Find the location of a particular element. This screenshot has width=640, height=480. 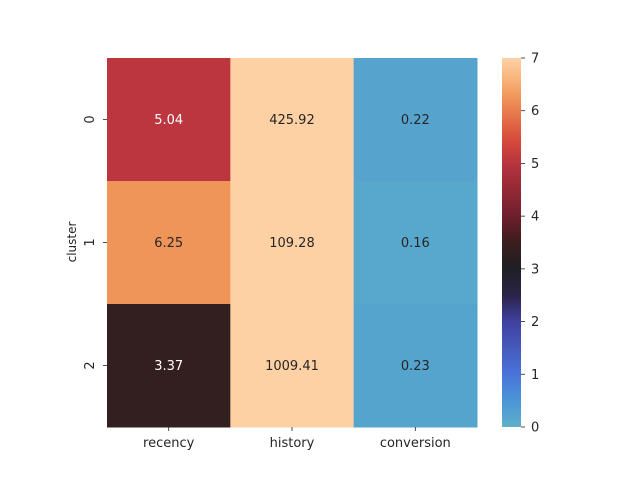

colorbar-tick-label: 5 is located at coordinates (535, 164).